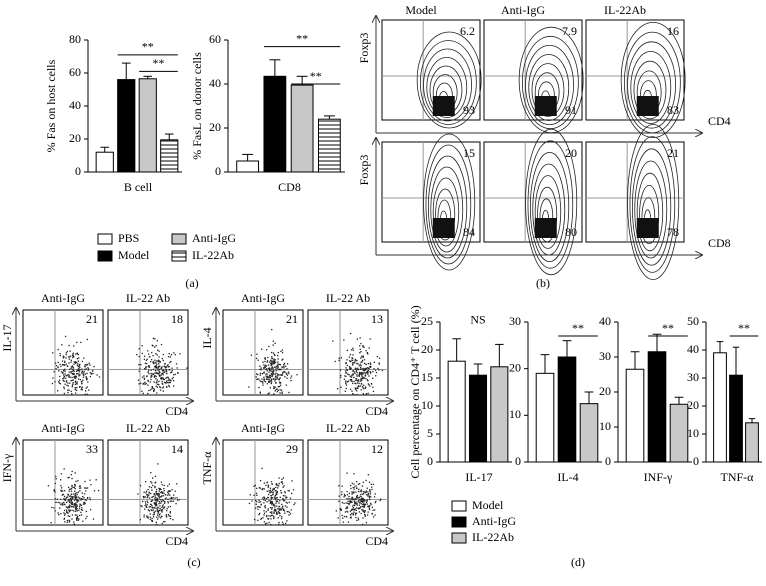 The width and height of the screenshot is (766, 586). Describe the element at coordinates (197, 106) in the screenshot. I see `y-axis-label: % FasL on donor cells` at that location.